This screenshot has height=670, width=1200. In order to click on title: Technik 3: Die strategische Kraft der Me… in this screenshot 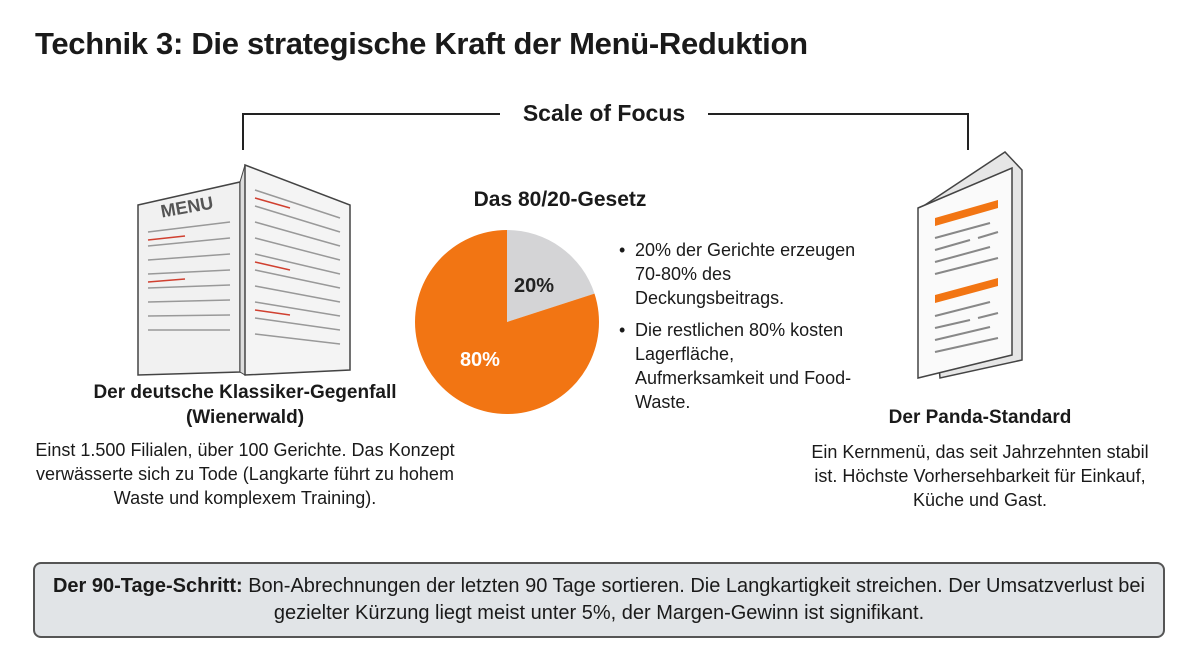, I will do `click(421, 43)`.